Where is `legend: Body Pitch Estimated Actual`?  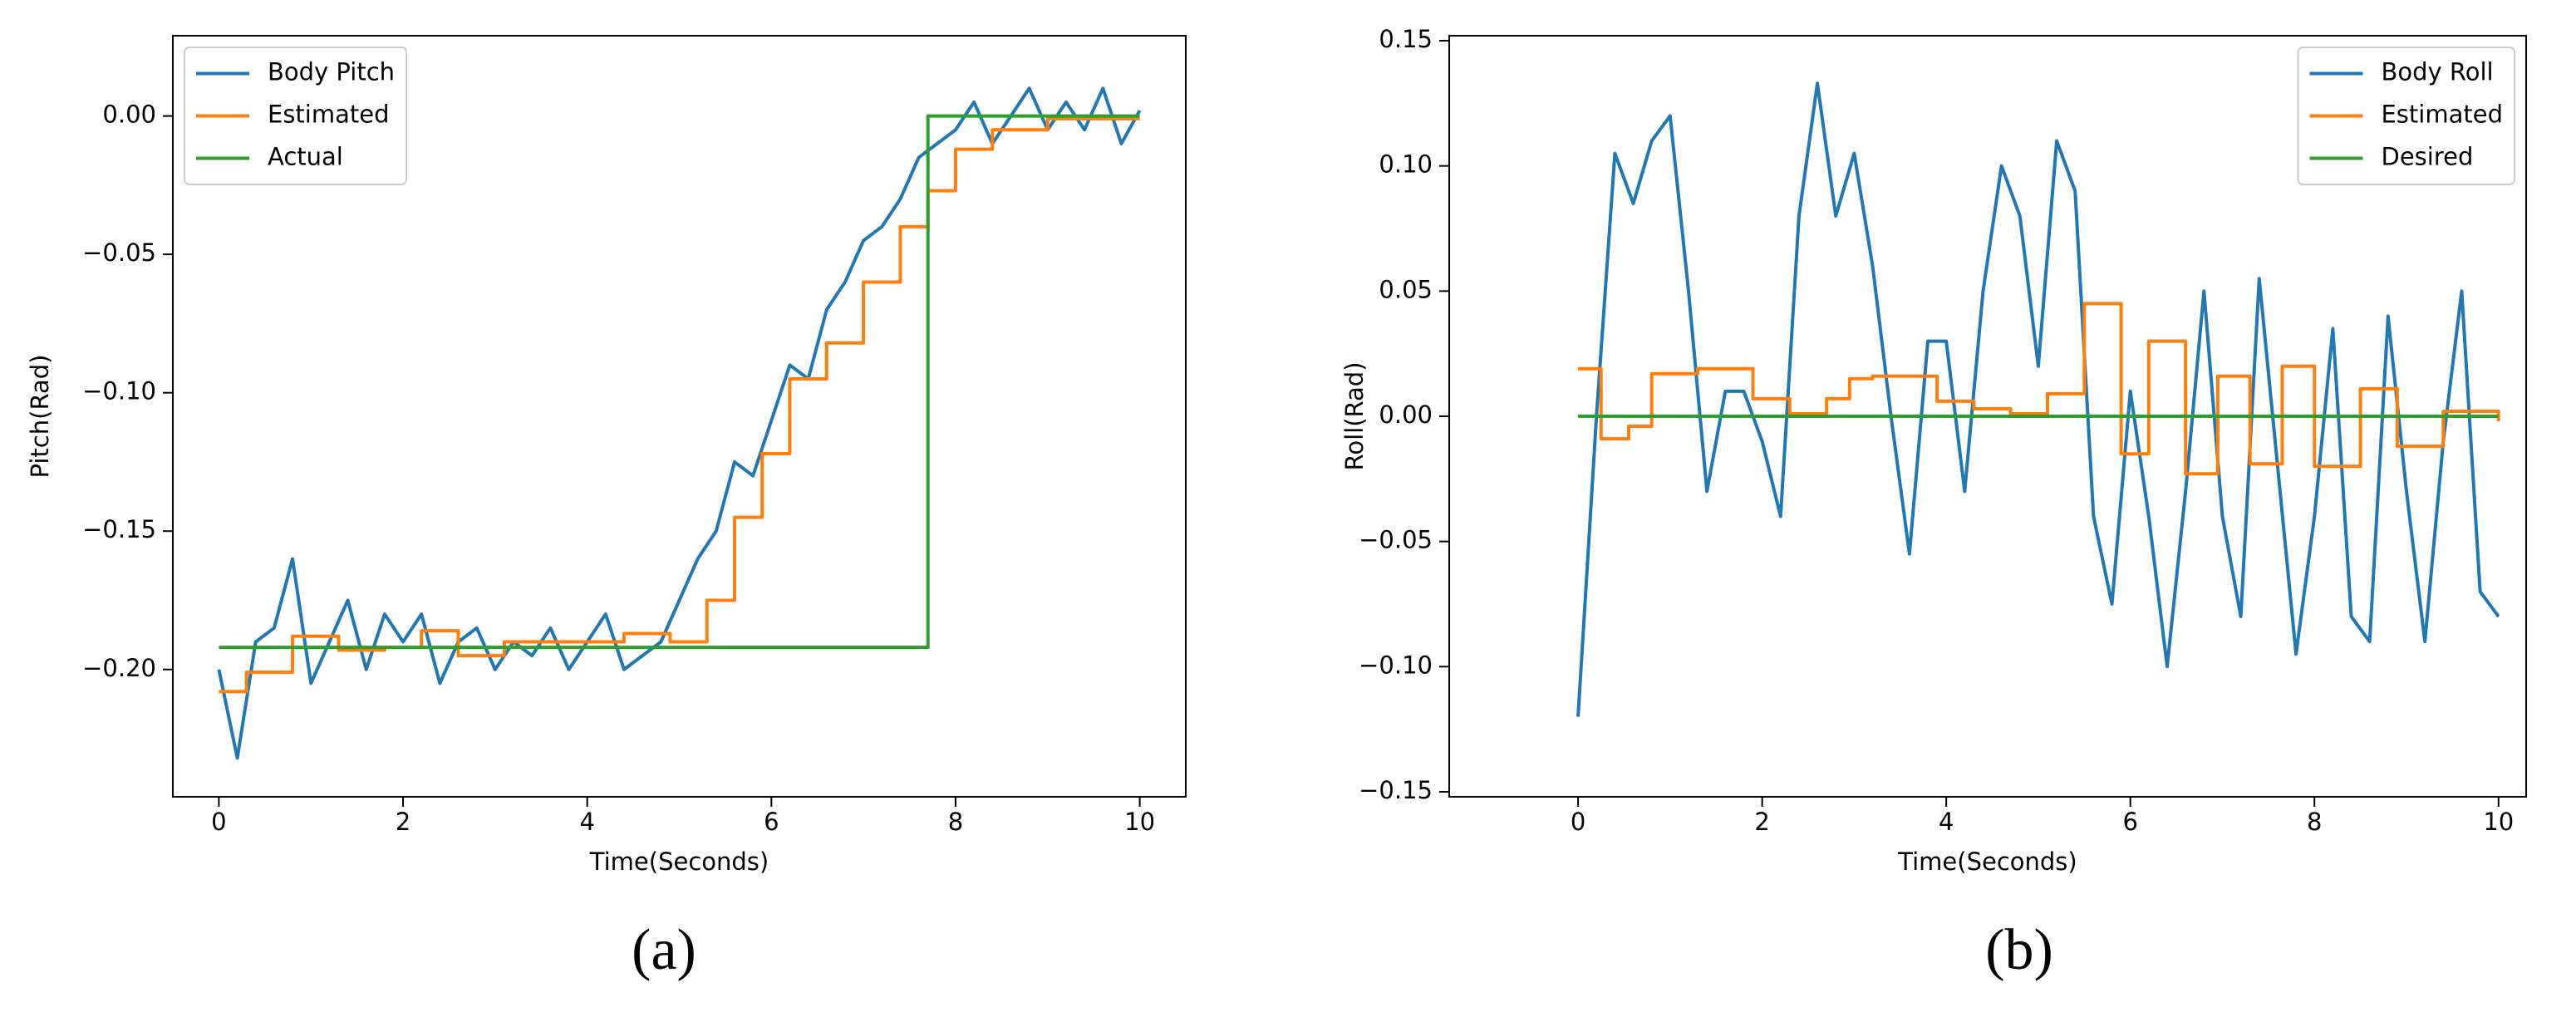
legend: Body Pitch Estimated Actual is located at coordinates (296, 116).